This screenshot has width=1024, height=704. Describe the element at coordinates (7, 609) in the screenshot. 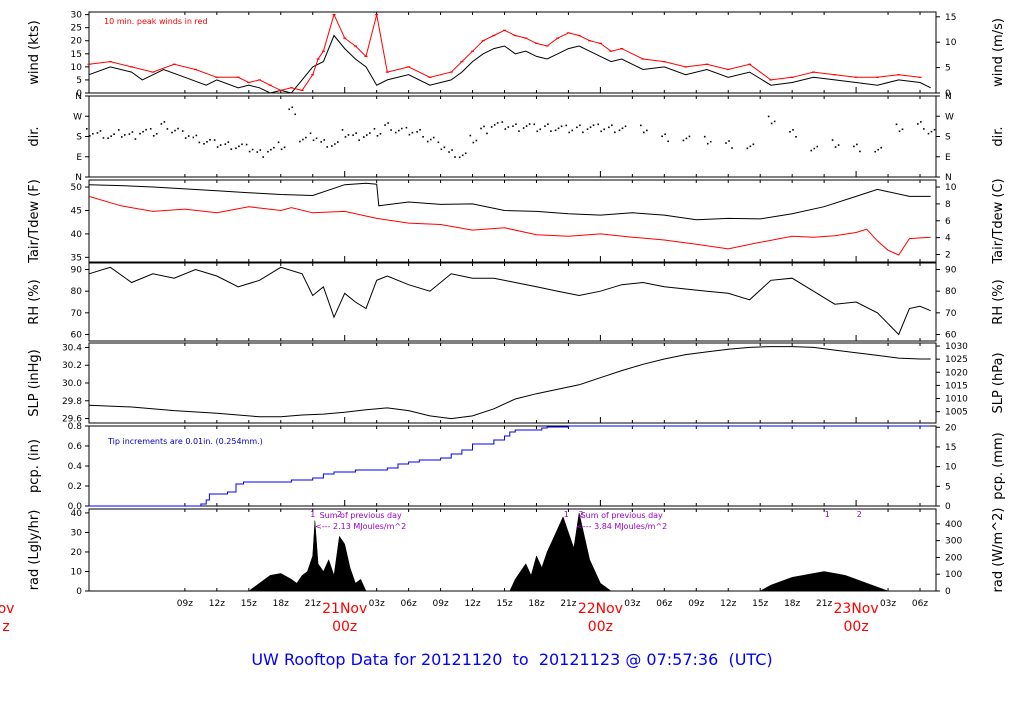

I see `day-date-label: ov` at that location.